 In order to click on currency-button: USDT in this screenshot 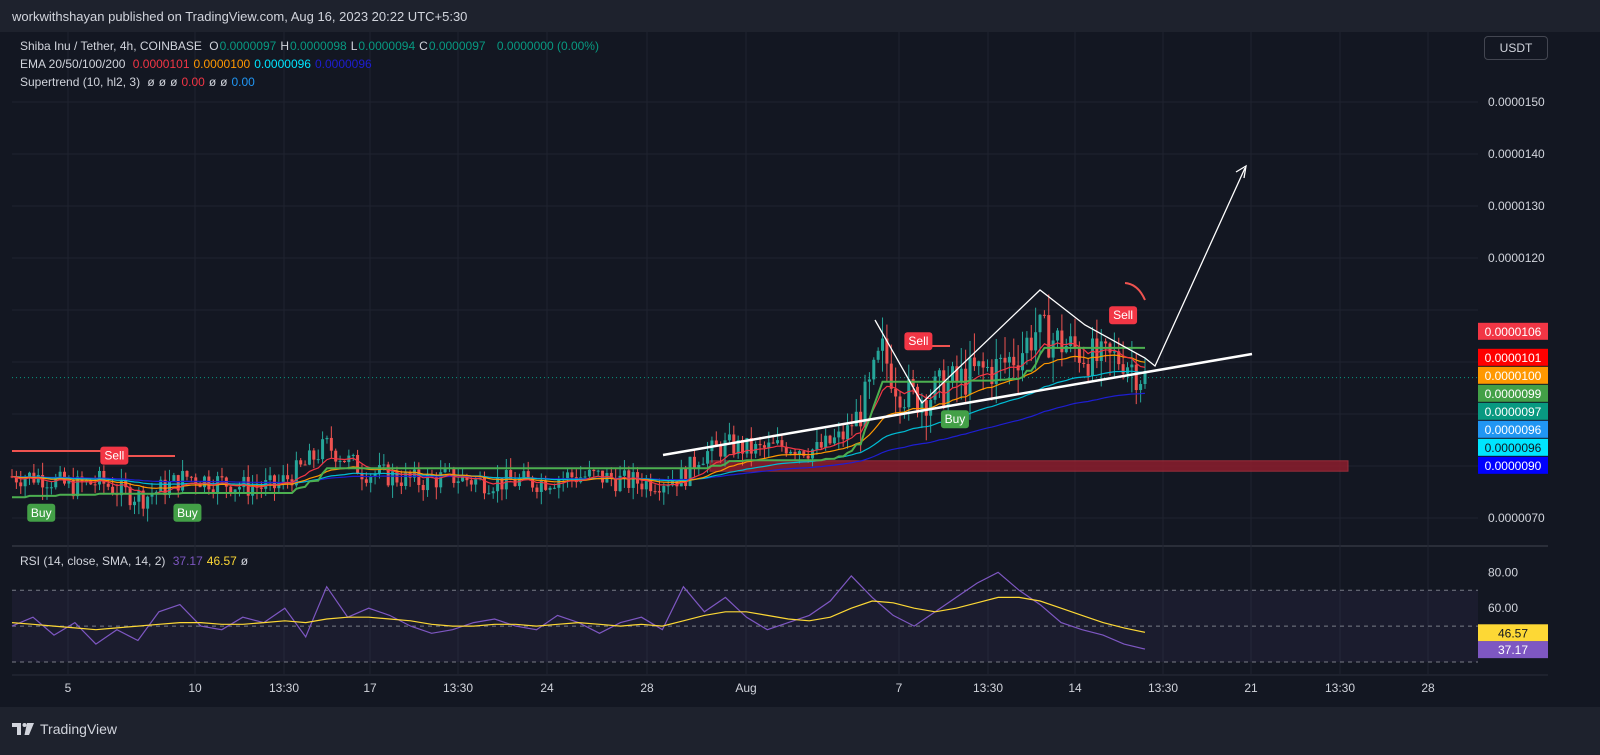, I will do `click(1516, 48)`.